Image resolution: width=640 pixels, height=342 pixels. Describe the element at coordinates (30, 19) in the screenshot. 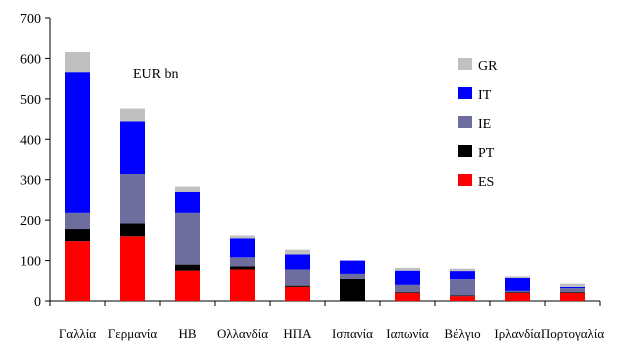

I see `y-tick-label: 700` at that location.